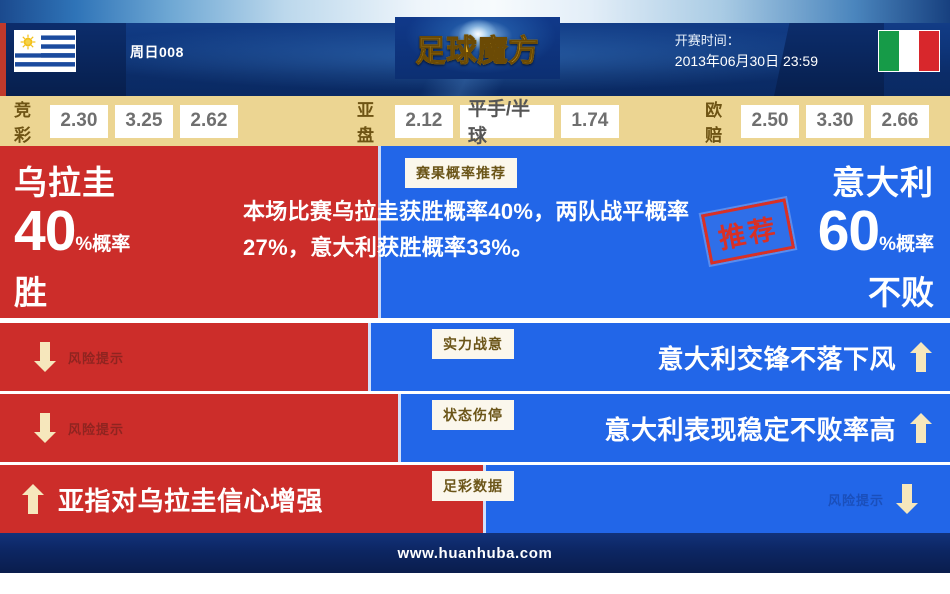 The width and height of the screenshot is (950, 594). I want to click on odds-label-jingcai: 竞彩, so click(23, 123).